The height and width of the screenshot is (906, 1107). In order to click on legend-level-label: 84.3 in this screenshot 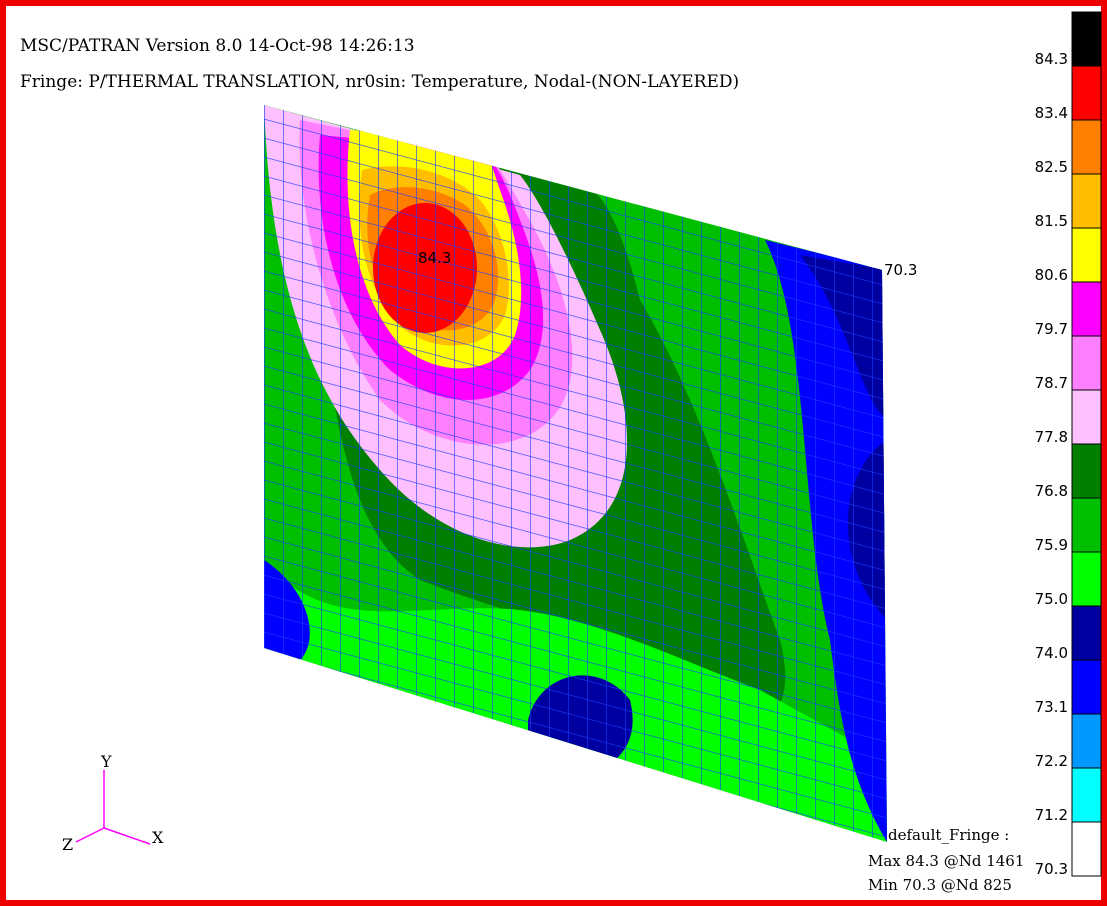, I will do `click(1051, 59)`.